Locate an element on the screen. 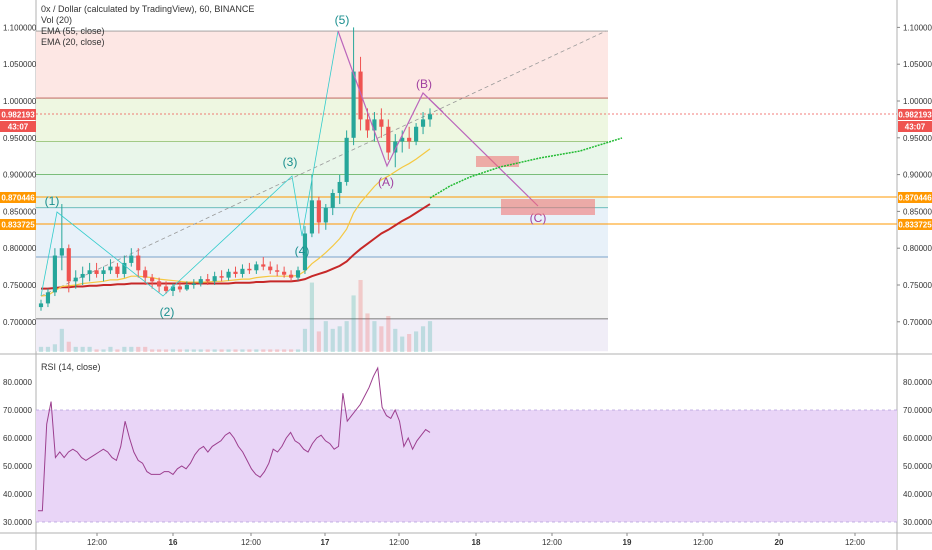  projection-line is located at coordinates (526, 168).